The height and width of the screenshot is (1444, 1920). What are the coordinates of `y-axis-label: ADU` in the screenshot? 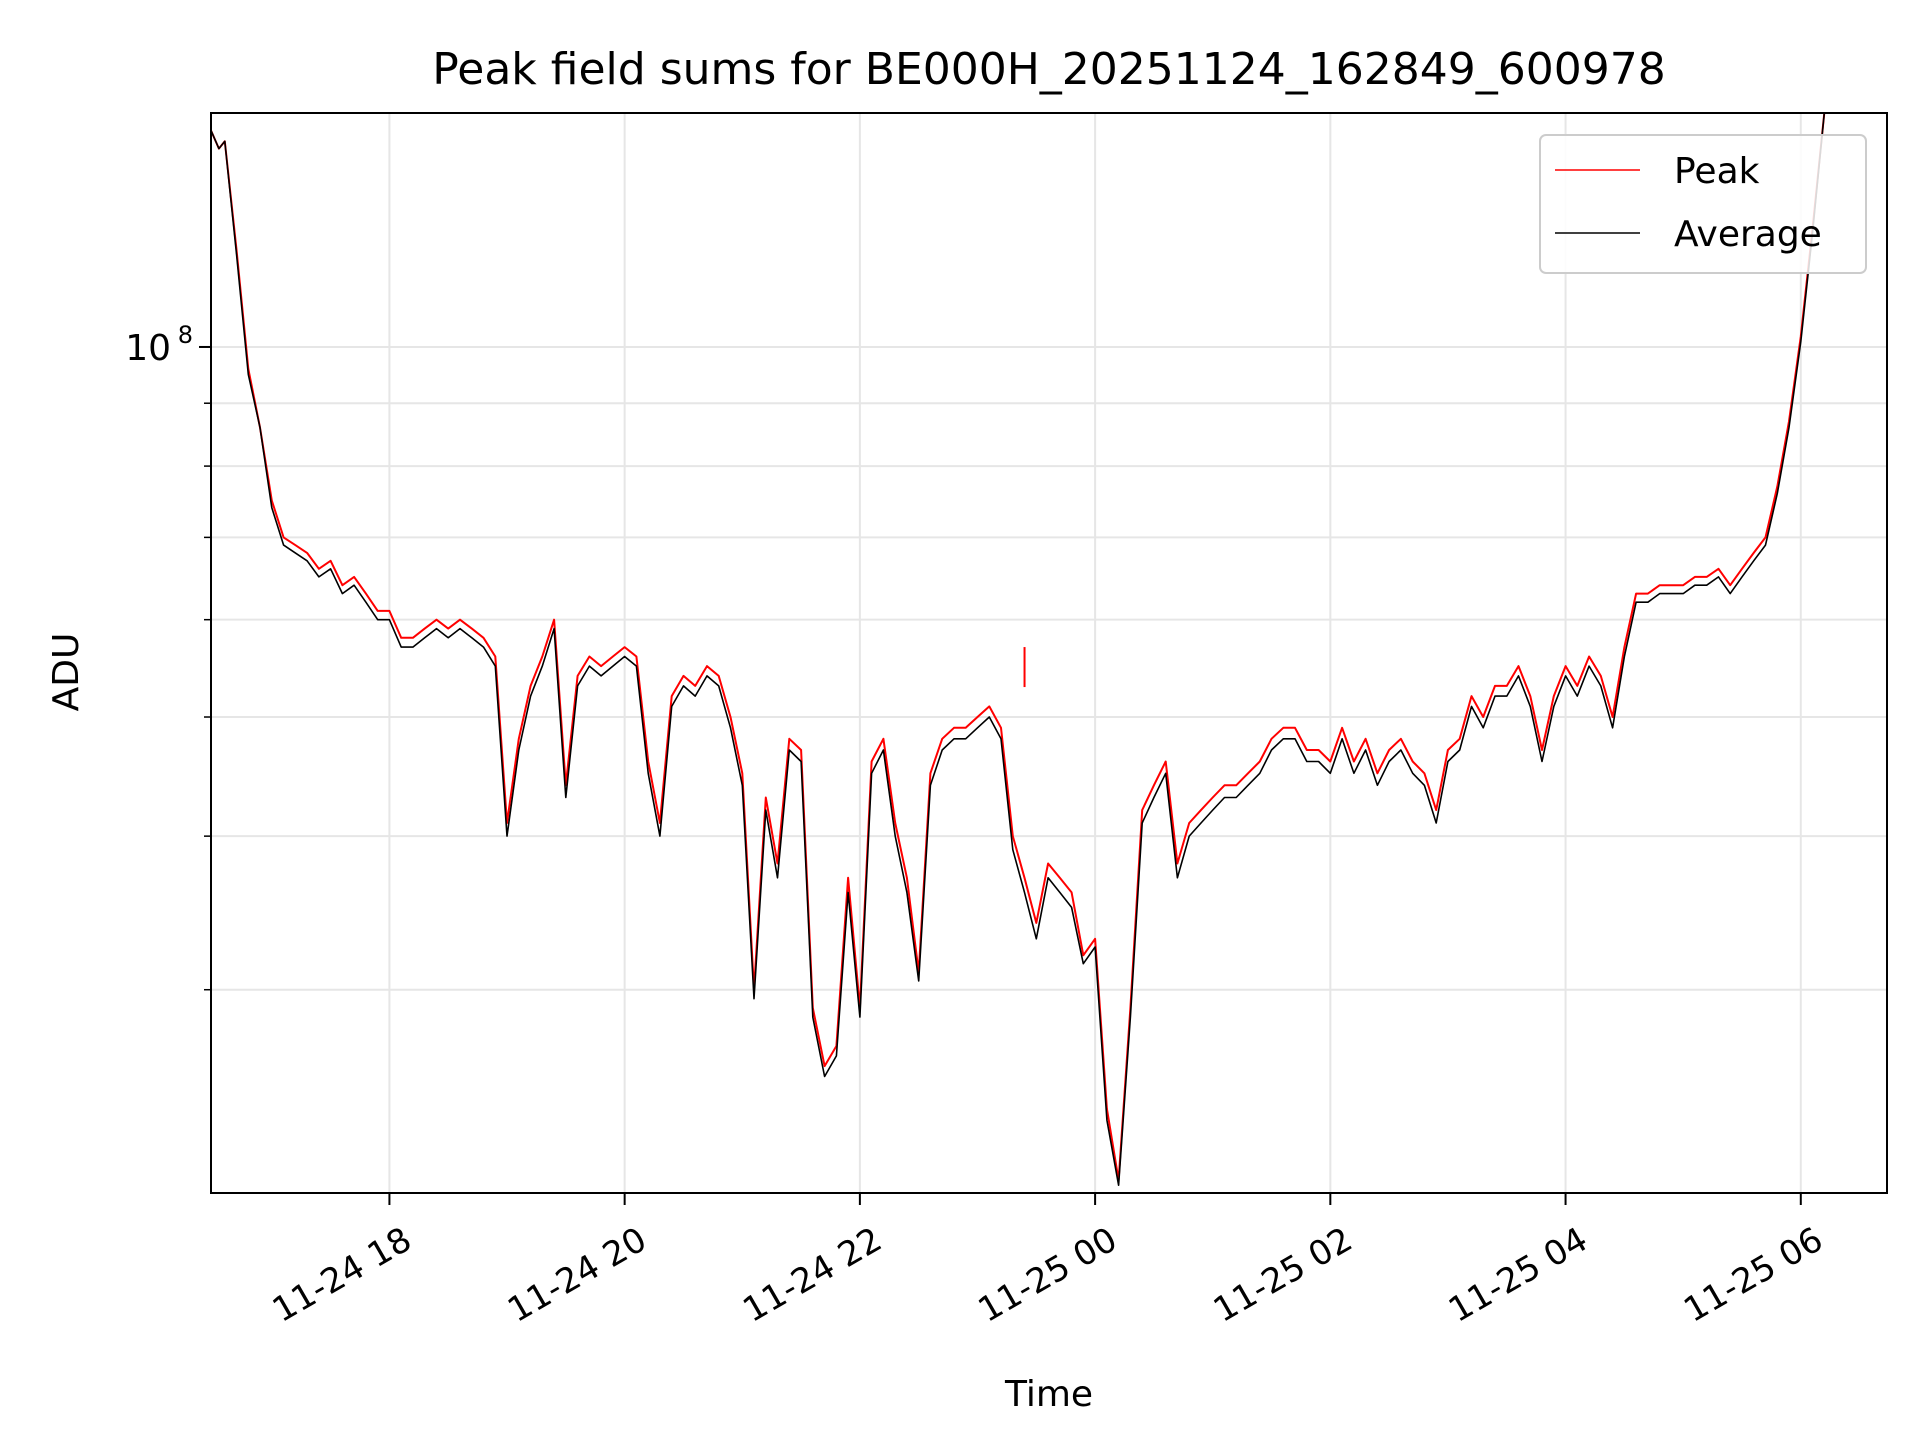 It's located at (66, 672).